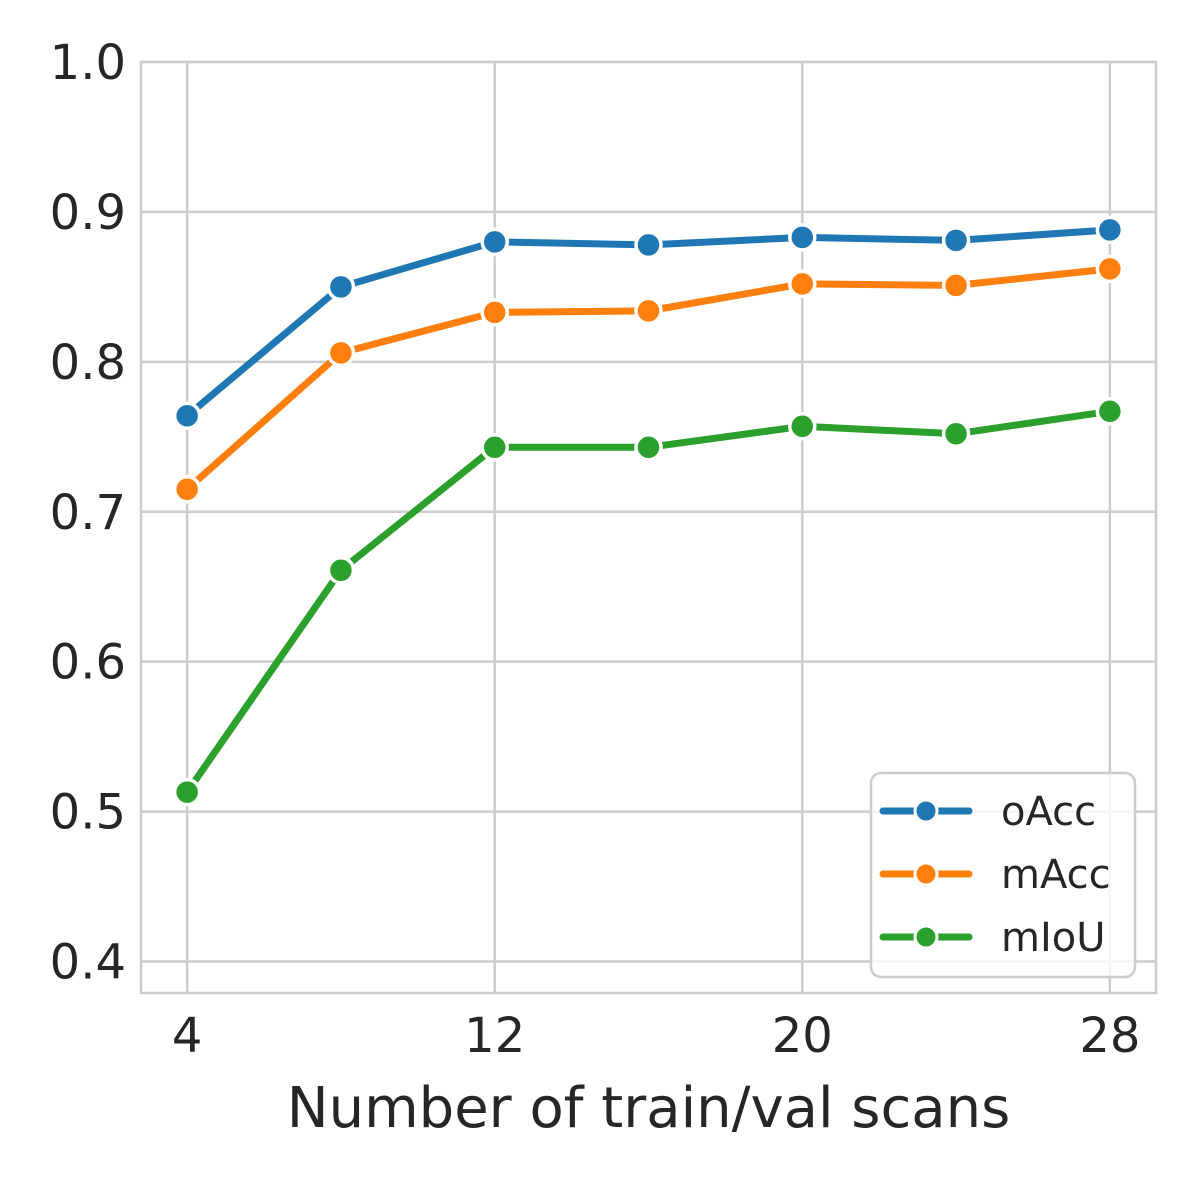  Describe the element at coordinates (648, 245) in the screenshot. I see `data-point-oAcc-x16` at that location.